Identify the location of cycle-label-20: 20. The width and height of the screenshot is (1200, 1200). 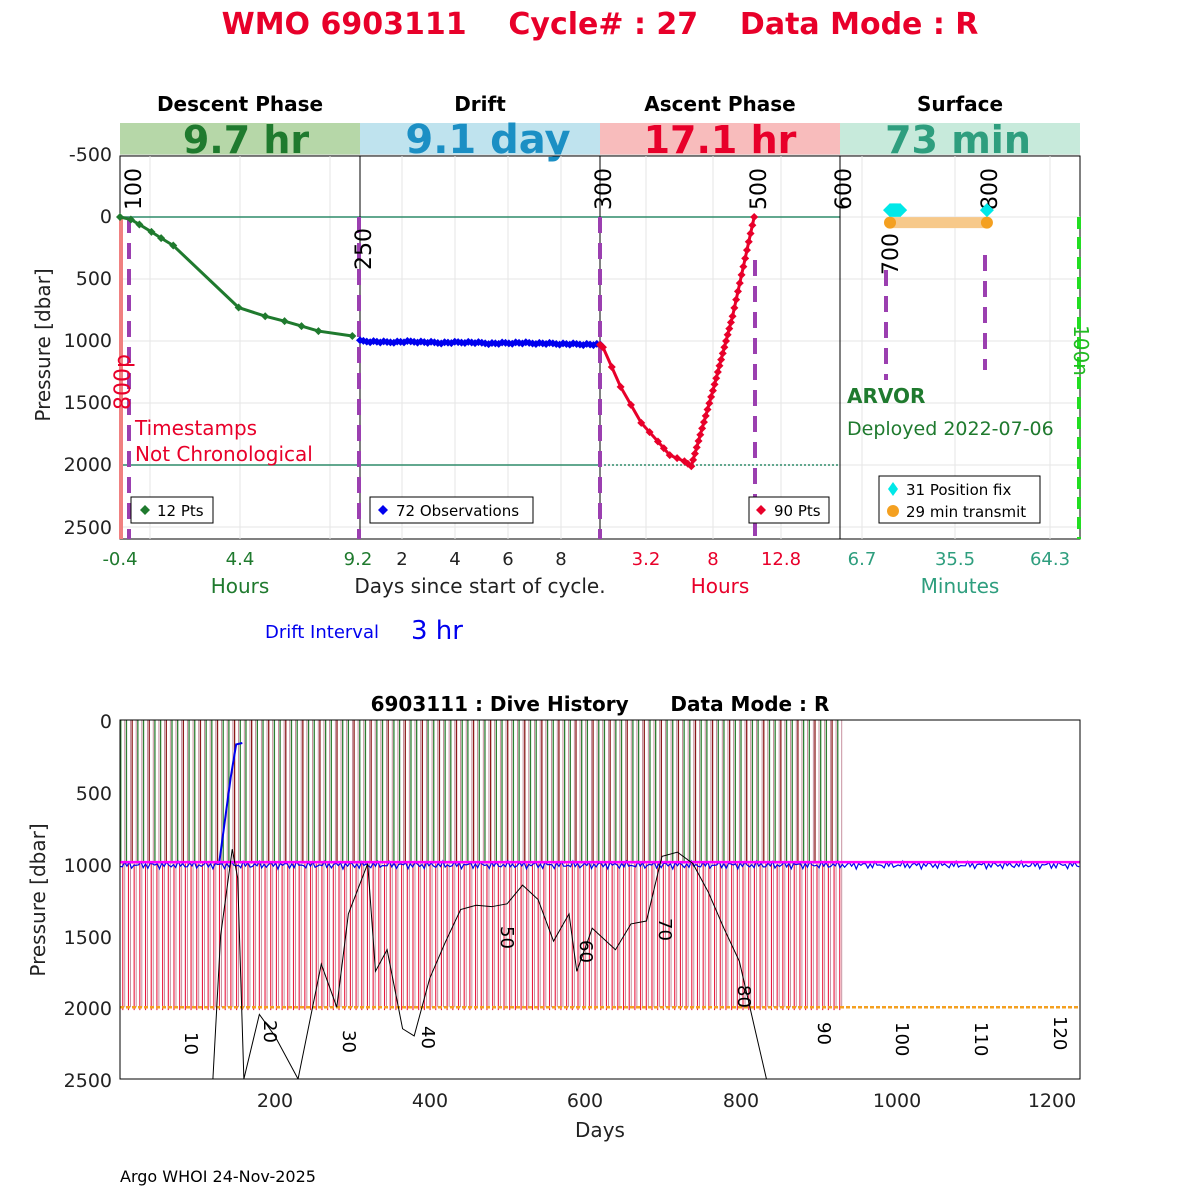
(269, 1031).